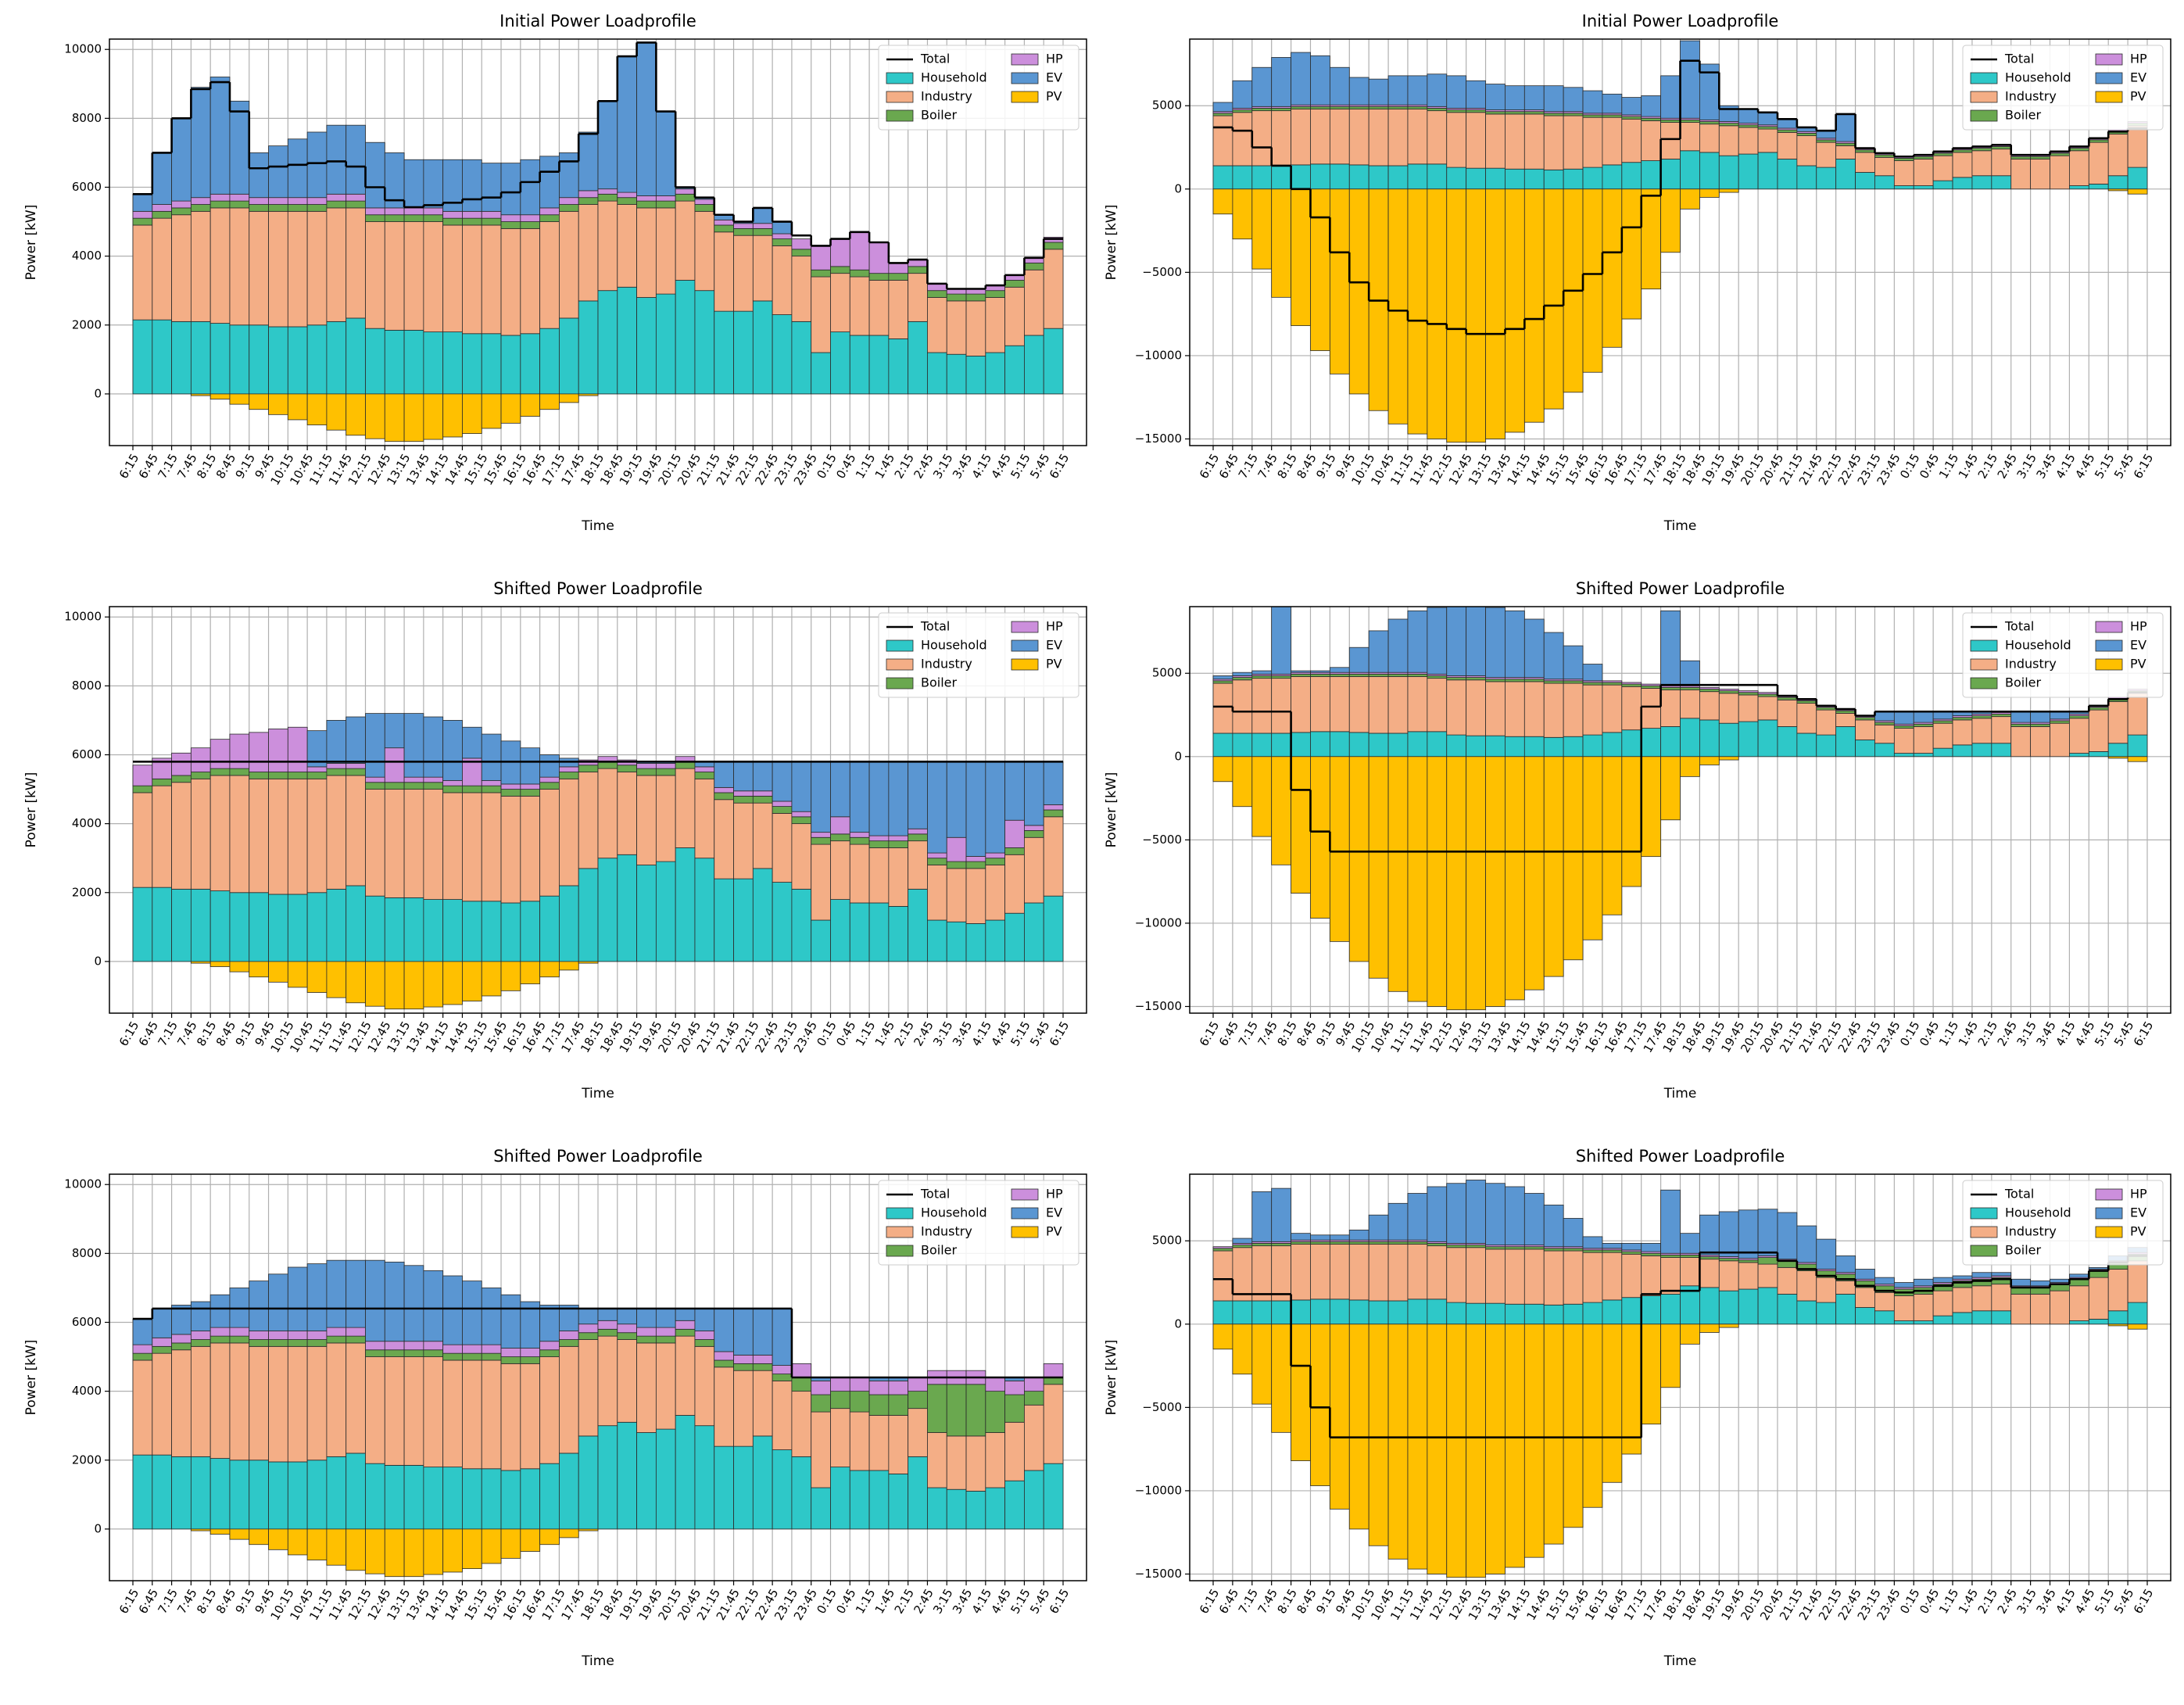 The width and height of the screenshot is (2184, 1705). What do you see at coordinates (186, 1034) in the screenshot?
I see `x-tick-label: 7:45` at bounding box center [186, 1034].